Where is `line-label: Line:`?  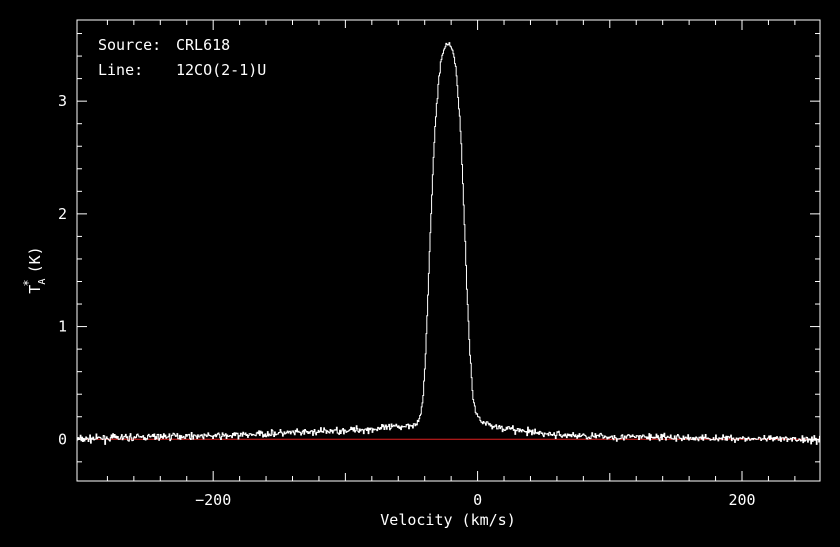
line-label: Line: is located at coordinates (121, 70).